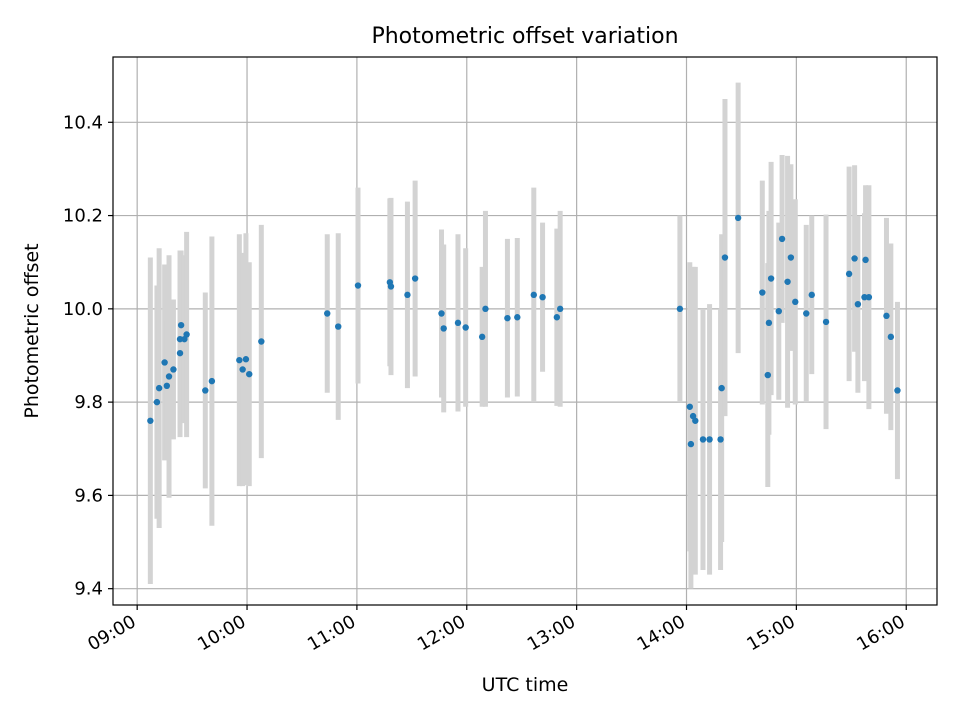  Describe the element at coordinates (88, 356) in the screenshot. I see `y-axis-ticks: 9.4 9.6 9.8 10.0 10.2 10.4` at that location.